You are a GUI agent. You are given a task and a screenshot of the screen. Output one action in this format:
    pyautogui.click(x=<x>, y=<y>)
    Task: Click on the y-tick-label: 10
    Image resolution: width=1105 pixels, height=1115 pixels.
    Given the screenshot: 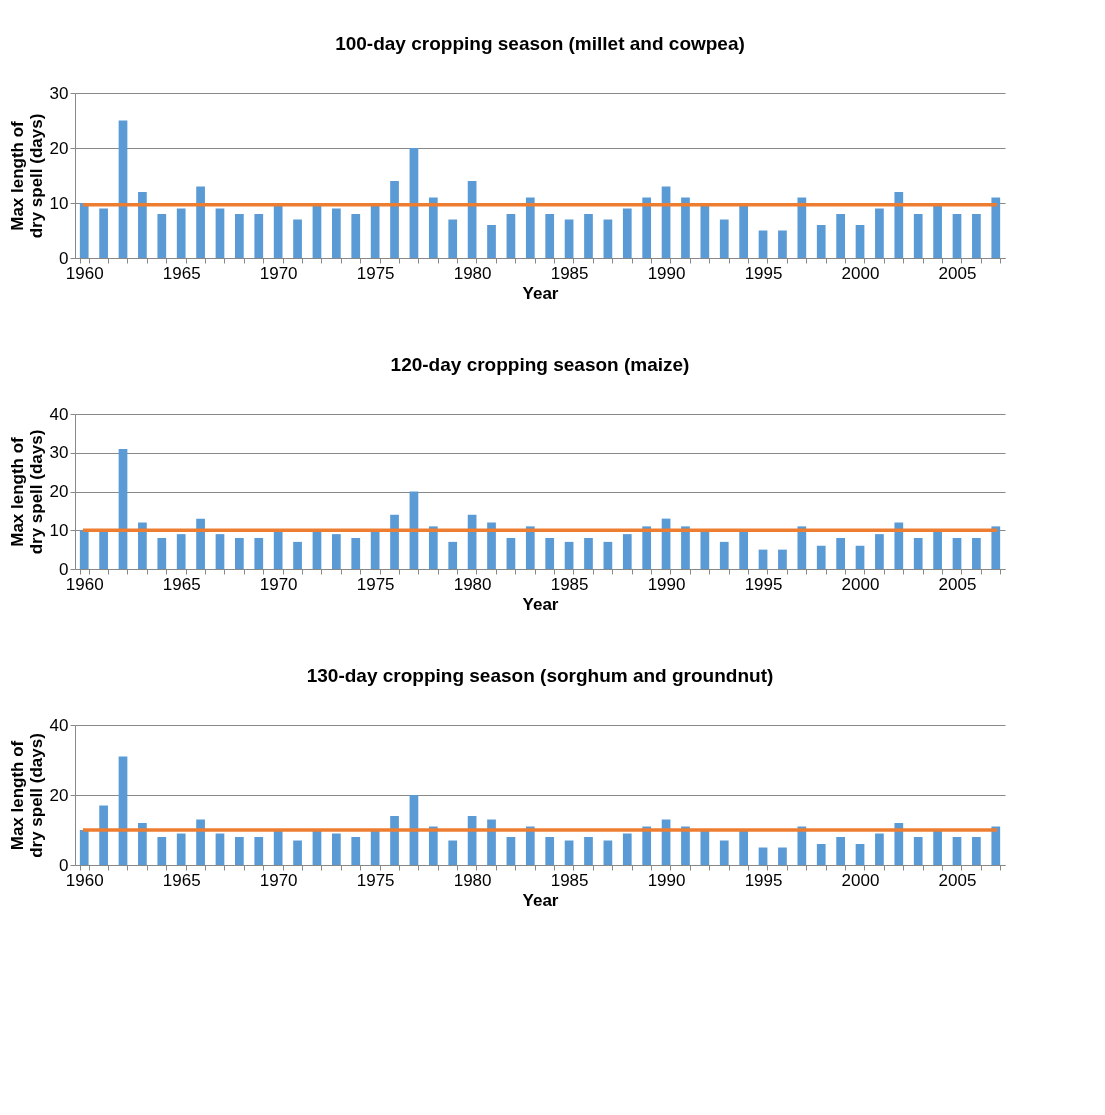 What is the action you would take?
    pyautogui.click(x=59, y=530)
    